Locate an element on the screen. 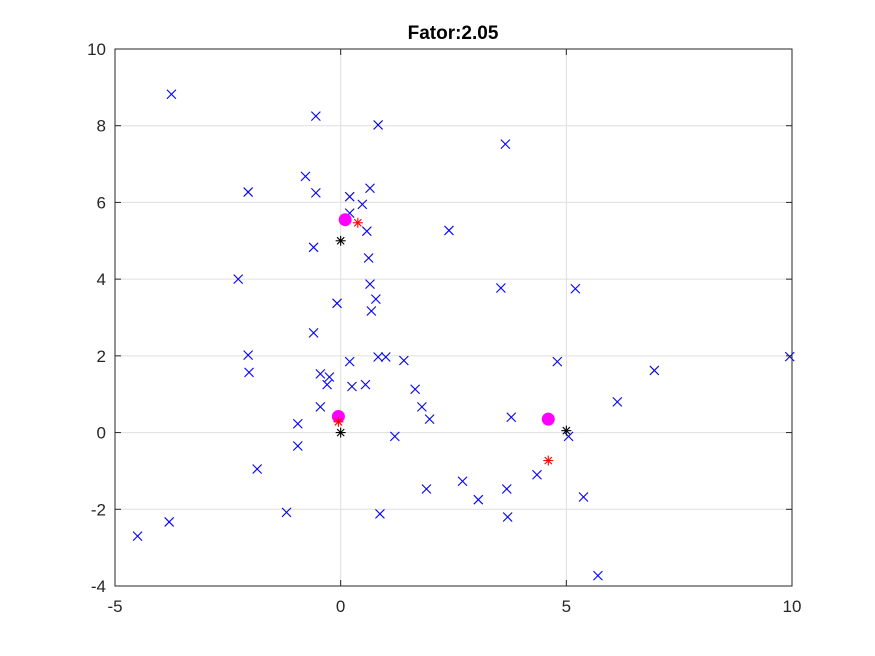 The image size is (875, 656). y-tick-label: 8 is located at coordinates (101, 126).